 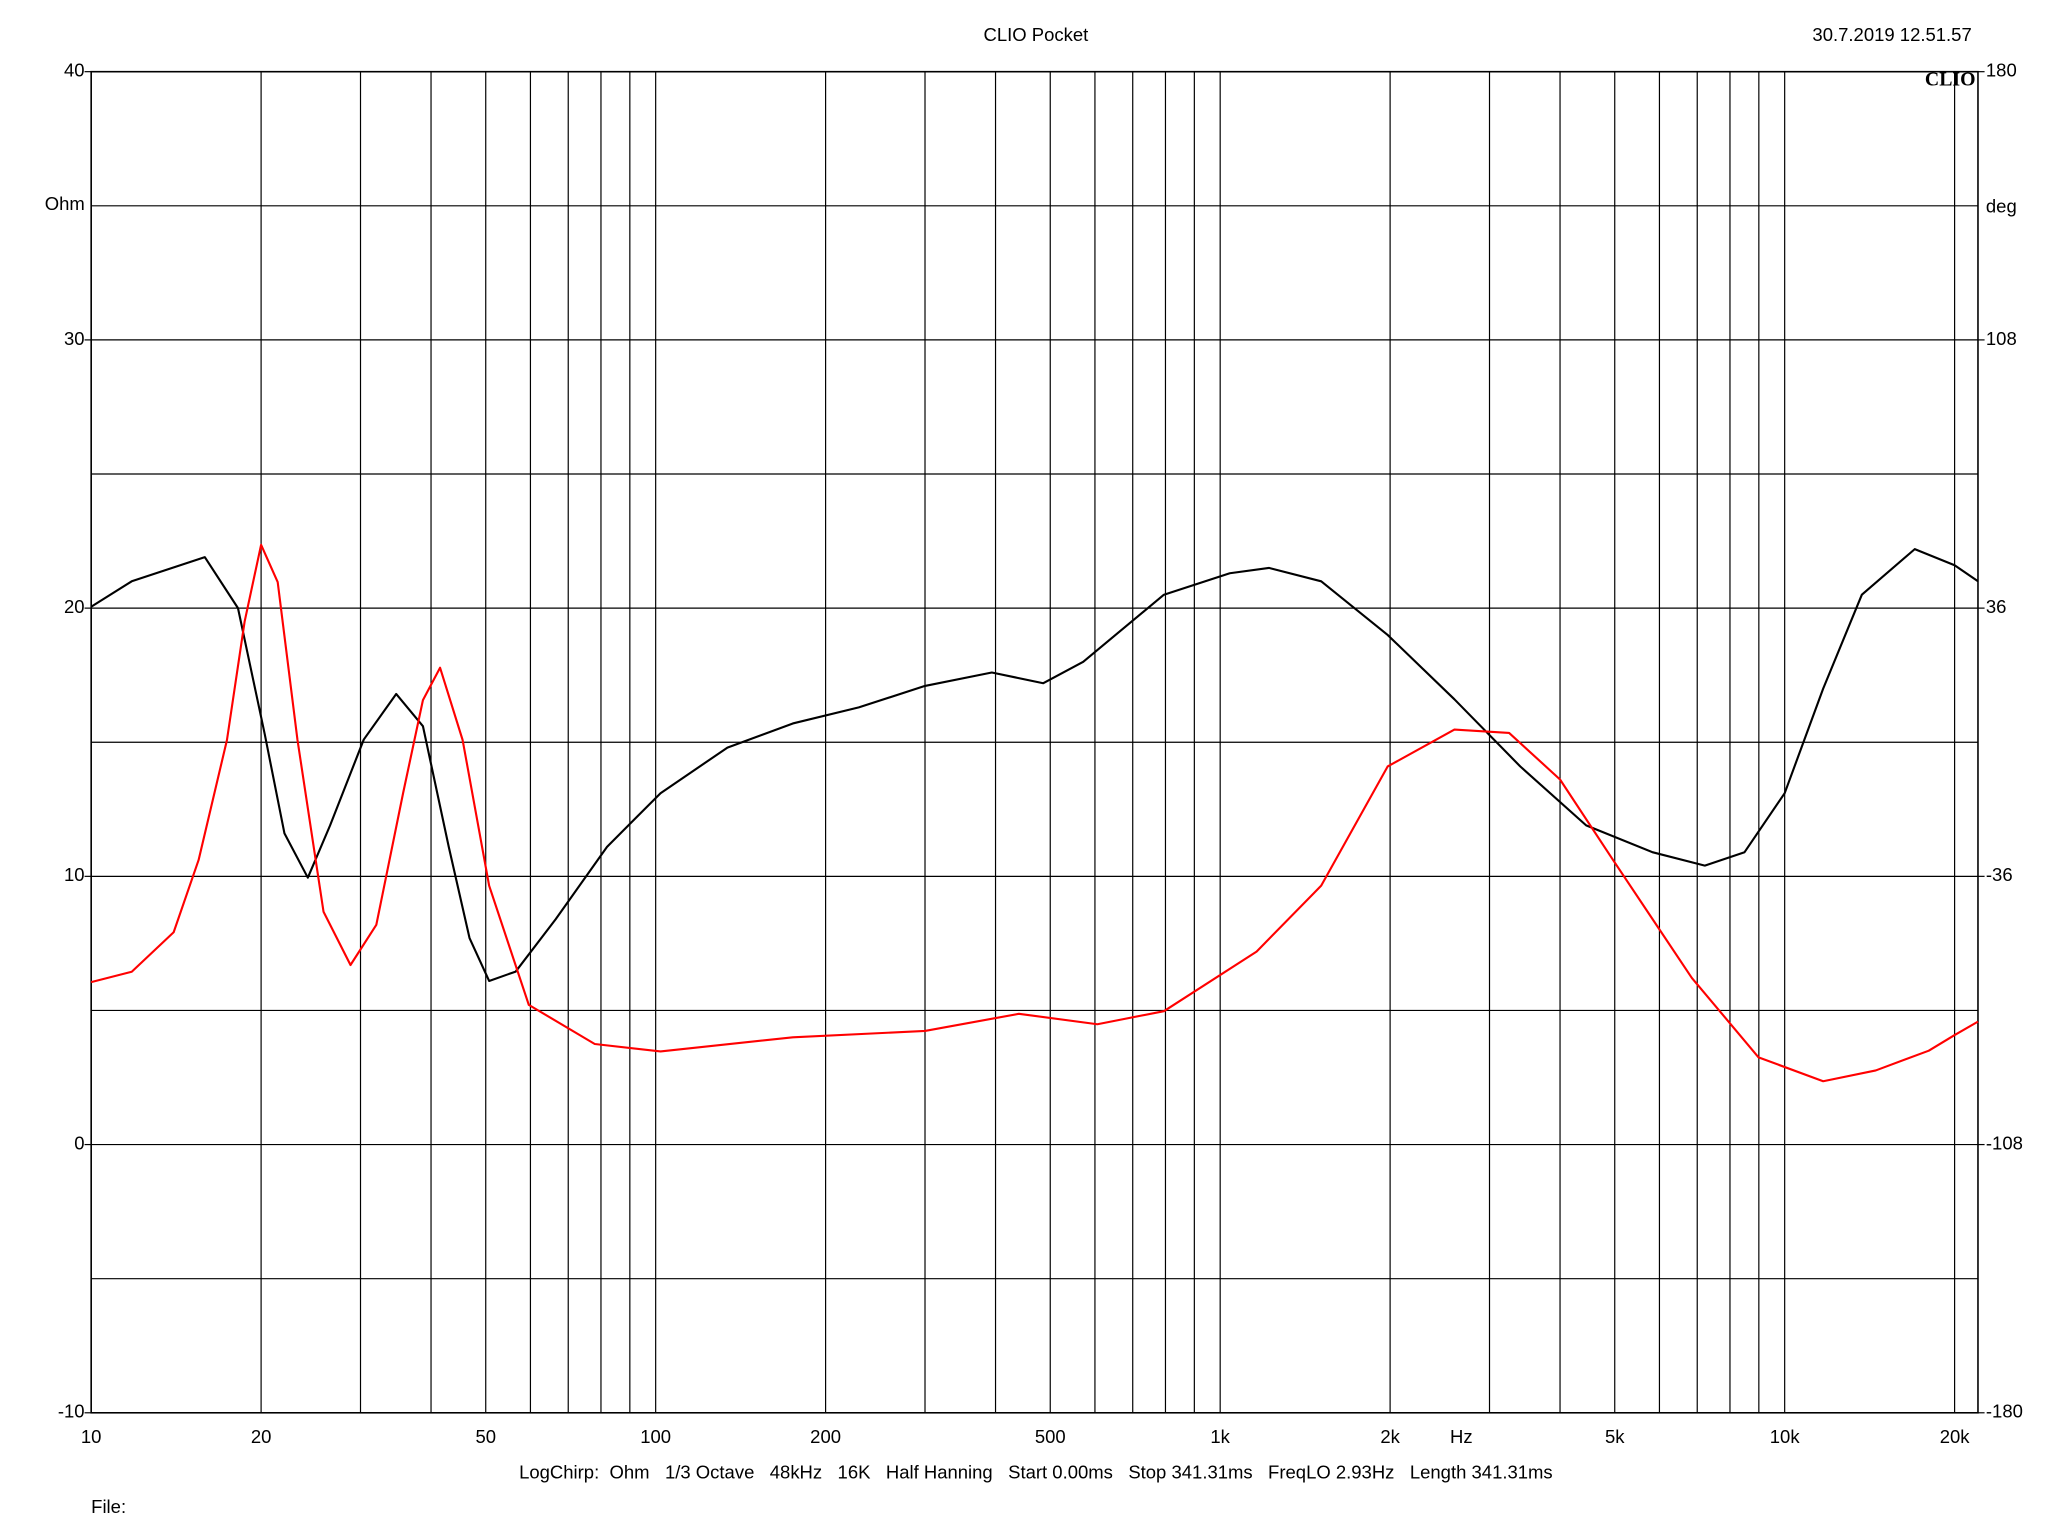 What do you see at coordinates (2004, 1411) in the screenshot?
I see `y2-tick-label: -180` at bounding box center [2004, 1411].